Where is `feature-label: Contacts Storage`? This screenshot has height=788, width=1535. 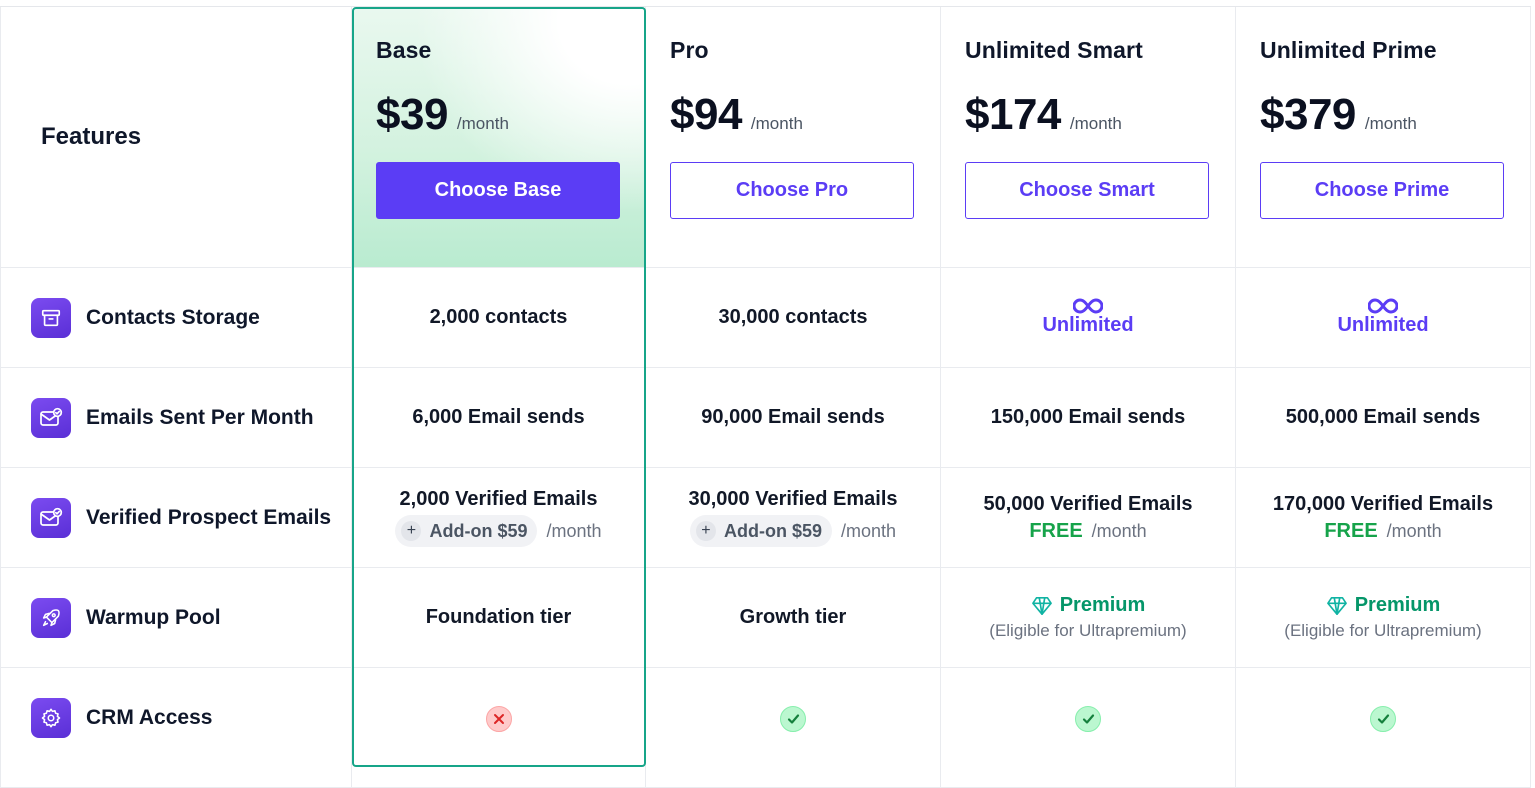
feature-label: Contacts Storage is located at coordinates (173, 317).